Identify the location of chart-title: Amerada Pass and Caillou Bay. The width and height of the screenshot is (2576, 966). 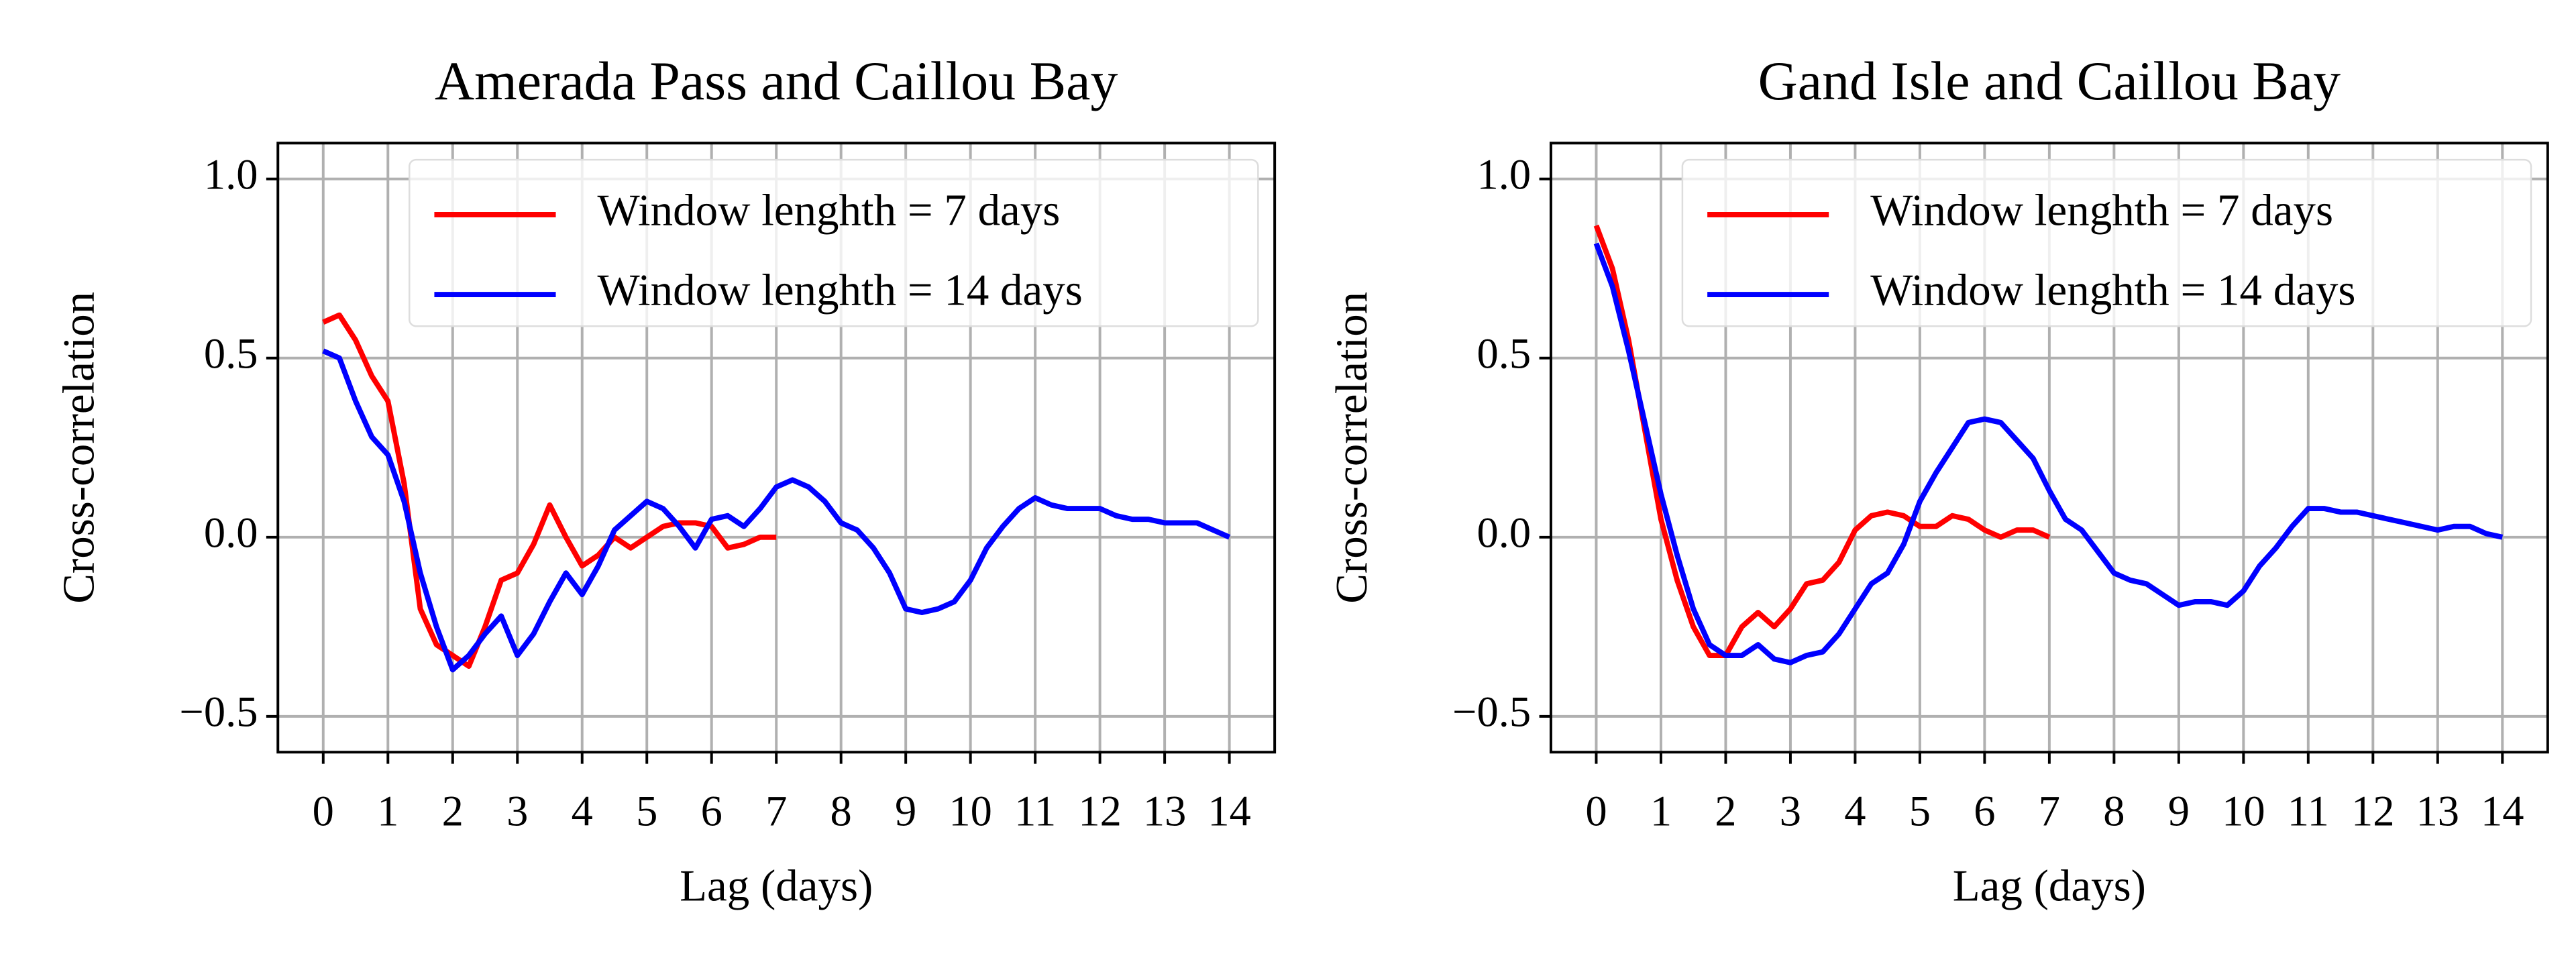
(776, 80).